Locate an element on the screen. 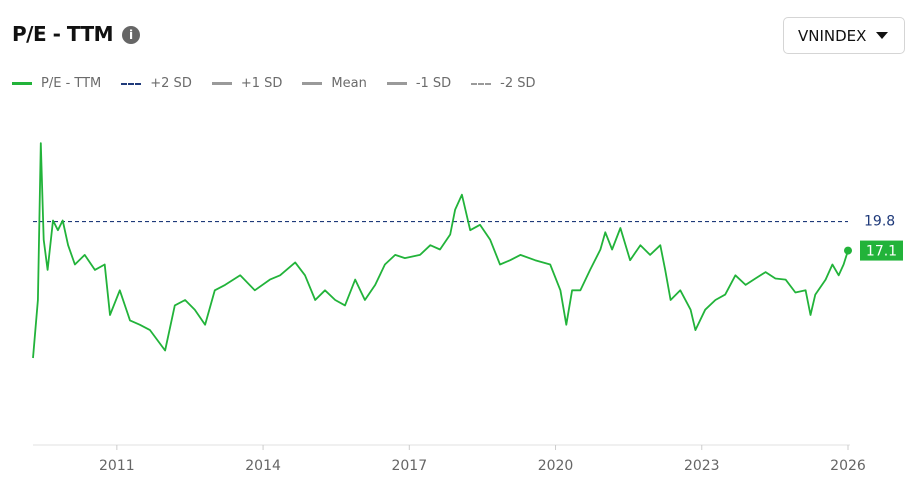 The height and width of the screenshot is (486, 920). legend-label: +1 SD is located at coordinates (261, 83).